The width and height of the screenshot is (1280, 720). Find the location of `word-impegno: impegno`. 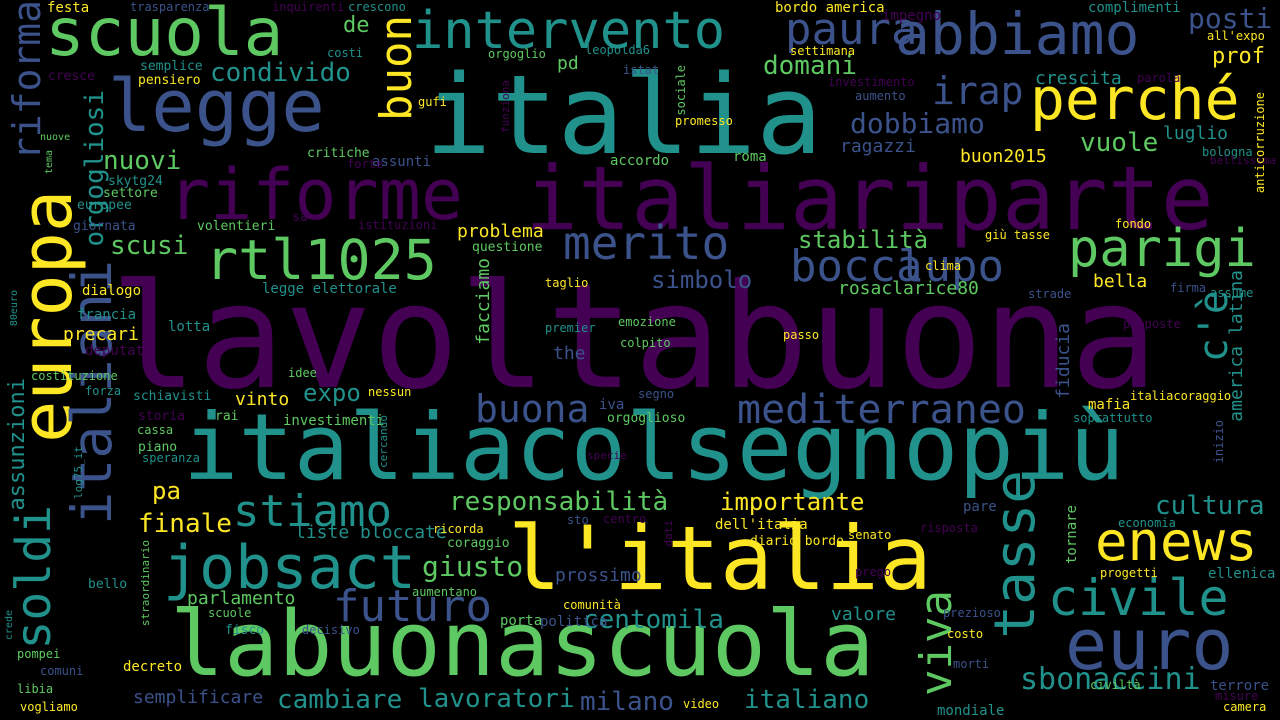

word-impegno: impegno is located at coordinates (912, 16).